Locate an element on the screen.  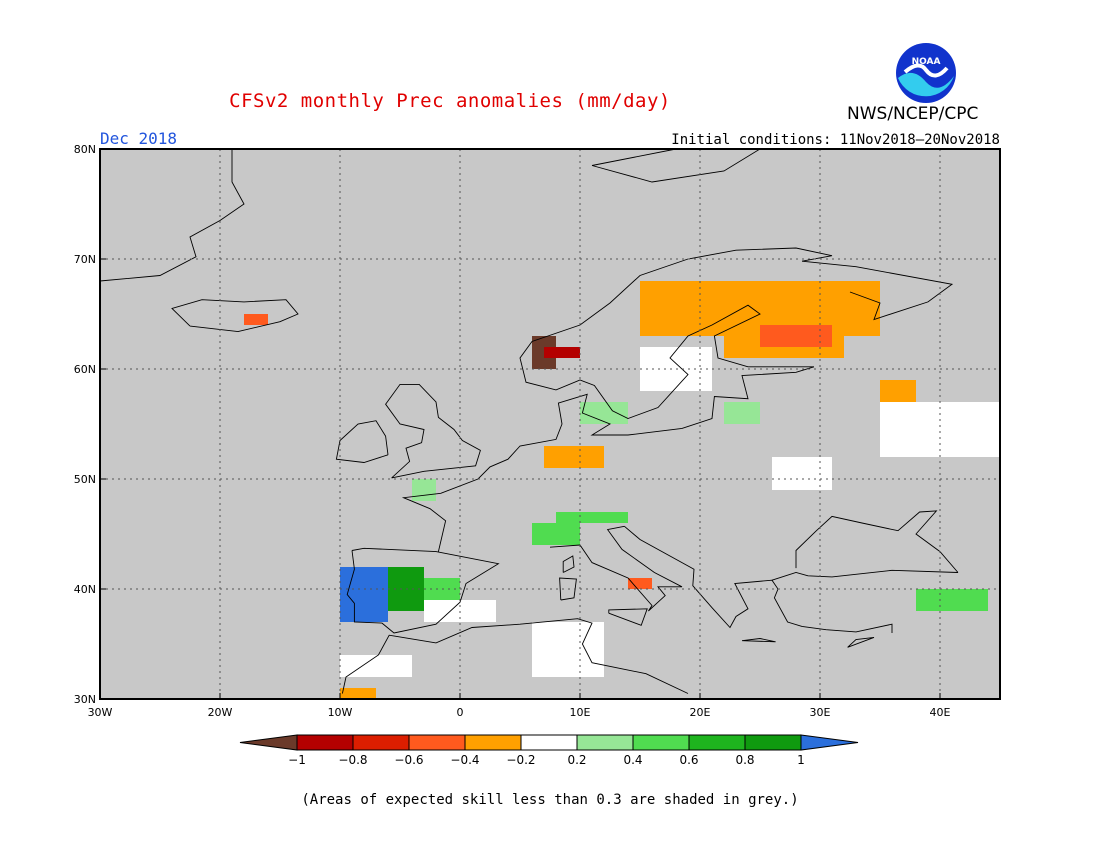
colorbar: −1 −0.8 −0.6 −0.4 −0.2 0.2 0.4 0.6 0.8 1 is located at coordinates (549, 750).